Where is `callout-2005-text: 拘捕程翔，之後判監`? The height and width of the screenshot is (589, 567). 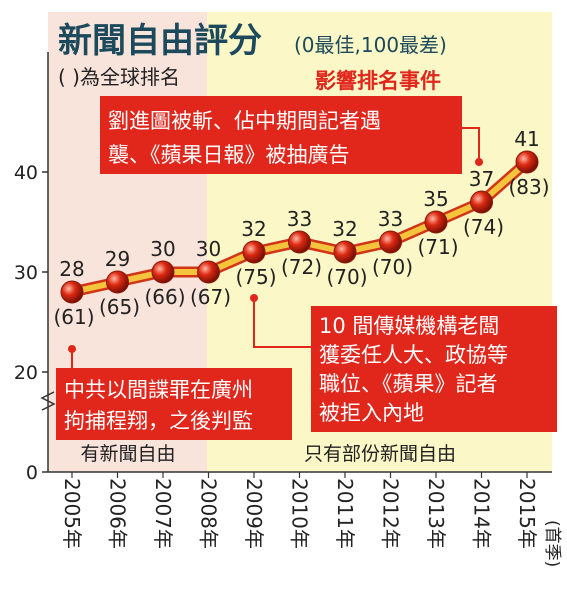 callout-2005-text: 拘捕程翔，之後判監 is located at coordinates (158, 421).